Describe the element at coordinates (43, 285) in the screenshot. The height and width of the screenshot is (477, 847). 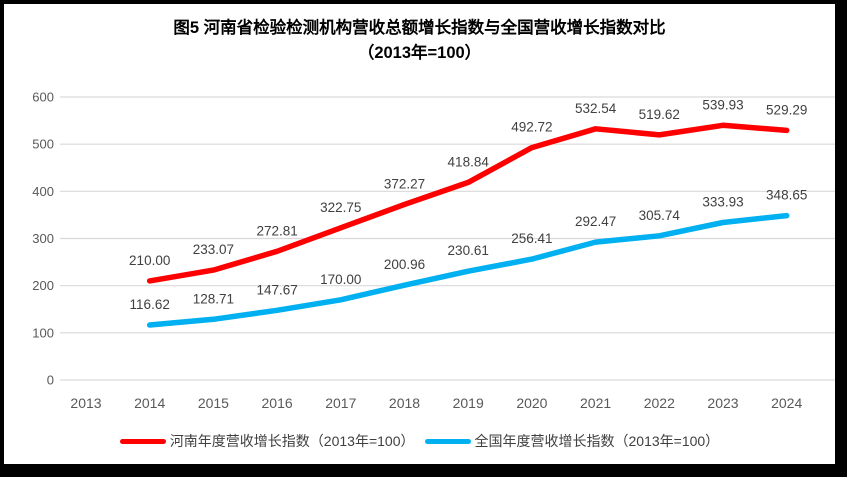
I see `y-tick-label: 200` at that location.